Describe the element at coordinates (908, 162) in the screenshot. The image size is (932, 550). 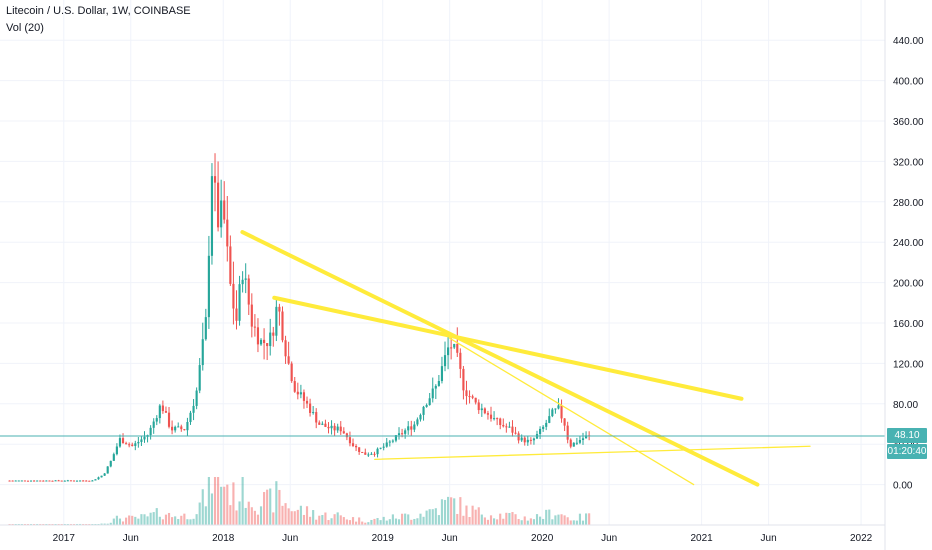
I see `price-tick-label: 320.00` at that location.